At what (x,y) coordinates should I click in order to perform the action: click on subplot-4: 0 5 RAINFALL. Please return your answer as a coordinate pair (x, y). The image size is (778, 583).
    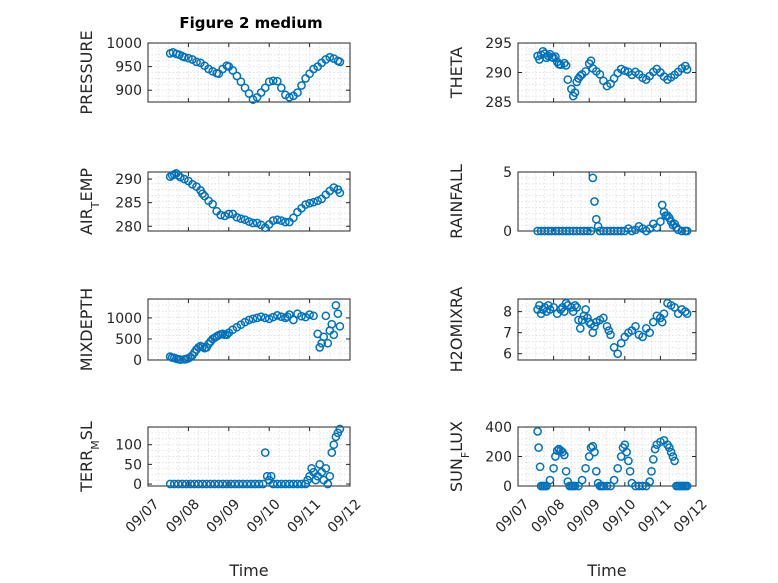
    Looking at the image, I should click on (572, 202).